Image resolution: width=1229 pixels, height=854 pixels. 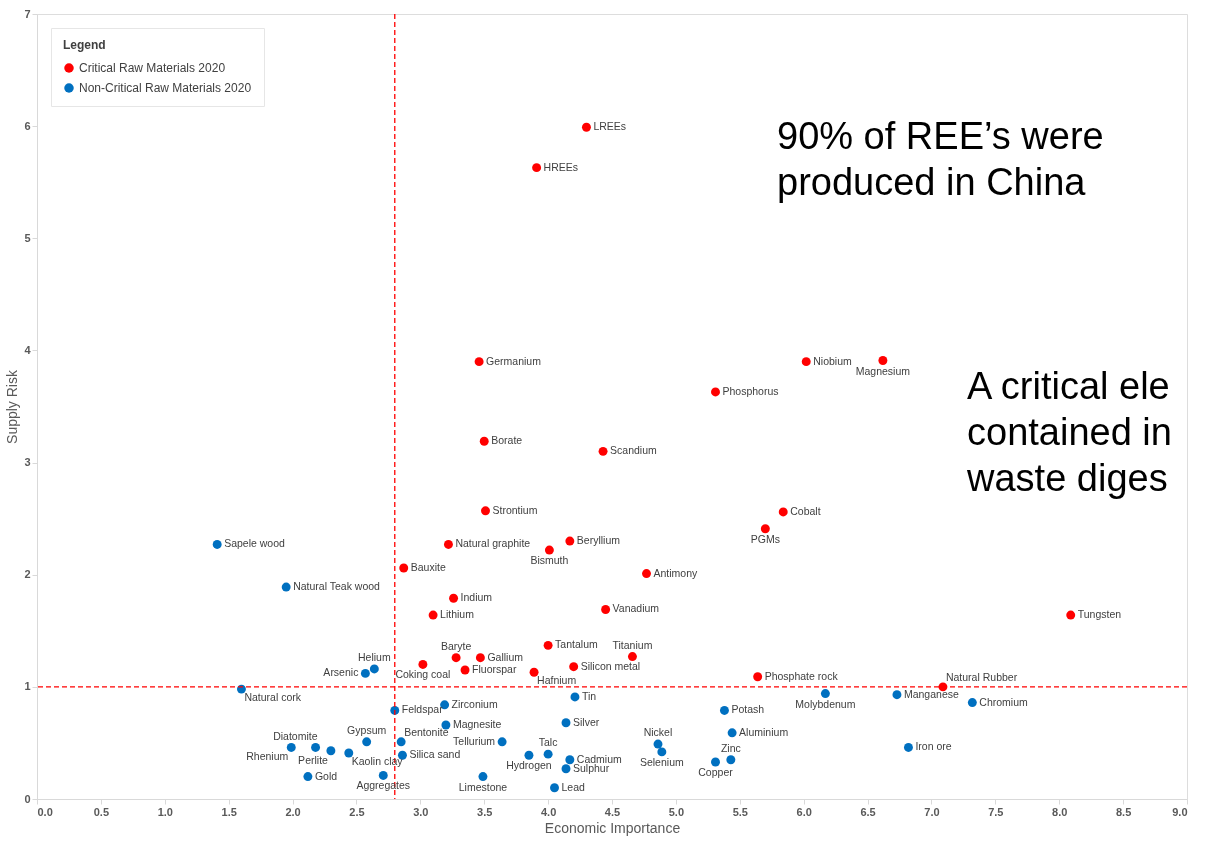 I want to click on data-label: Iron ore, so click(x=933, y=746).